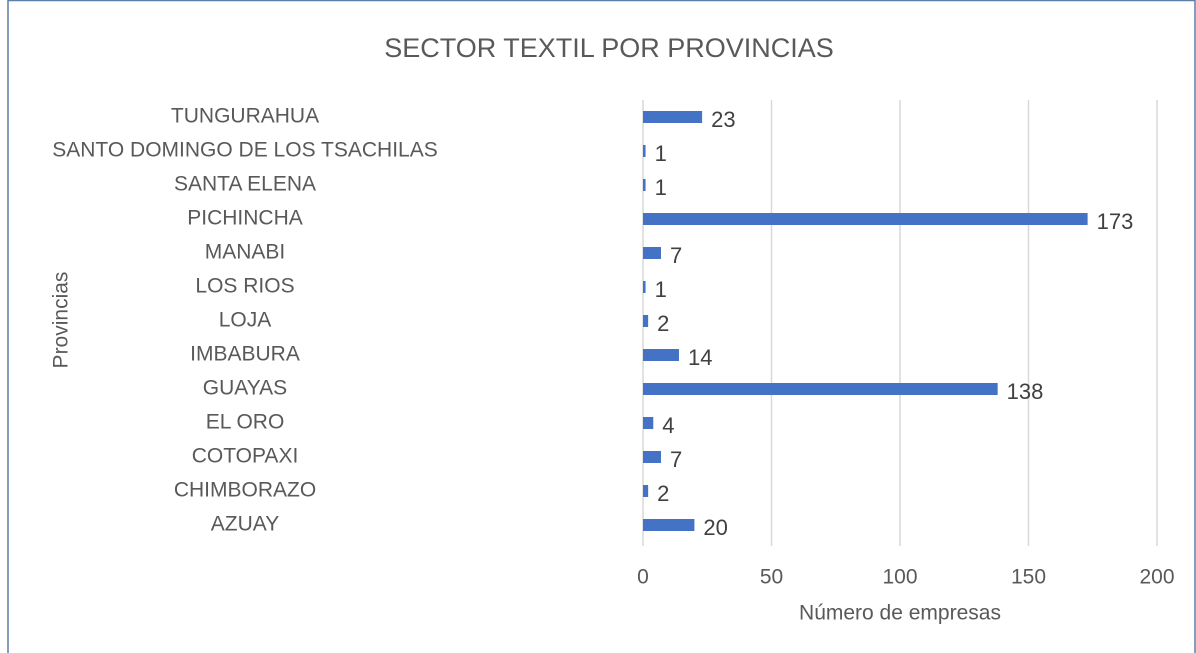  Describe the element at coordinates (715, 527) in the screenshot. I see `value-label: 20` at that location.